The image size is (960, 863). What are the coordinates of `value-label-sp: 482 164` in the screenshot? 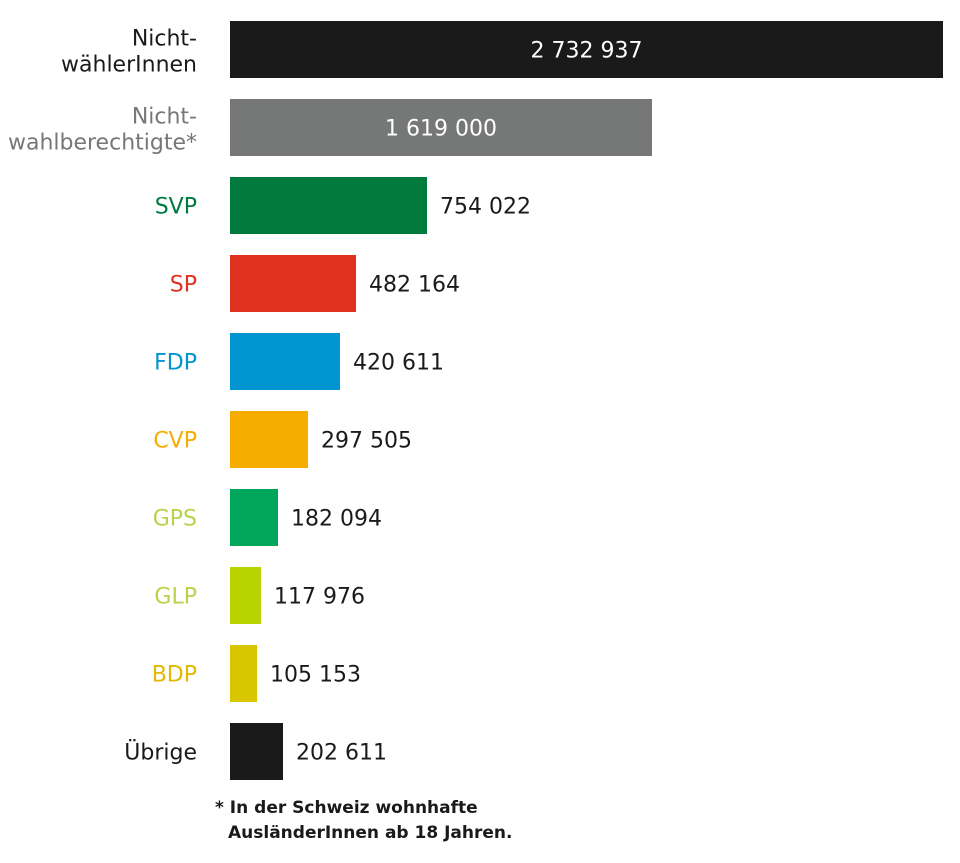 It's located at (414, 285).